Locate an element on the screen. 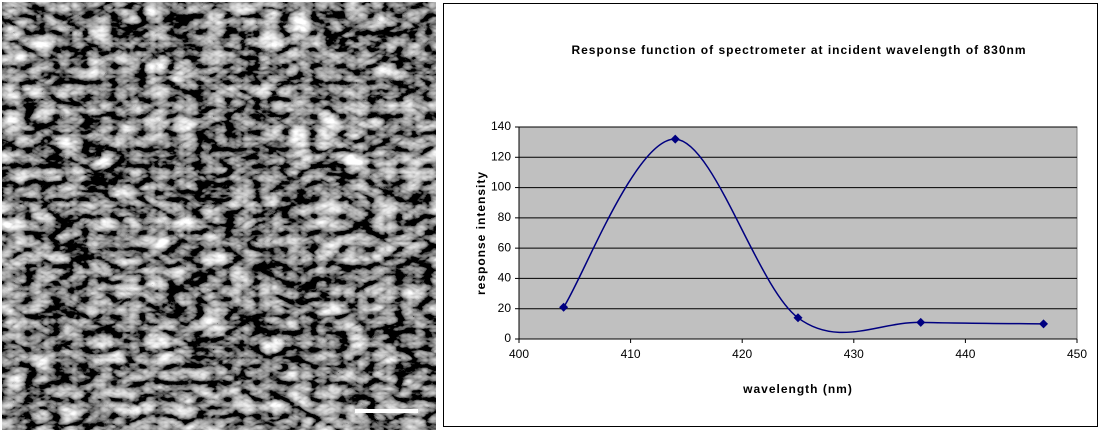 Image resolution: width=1100 pixels, height=432 pixels. y-axis-label: response intensity is located at coordinates (481, 233).